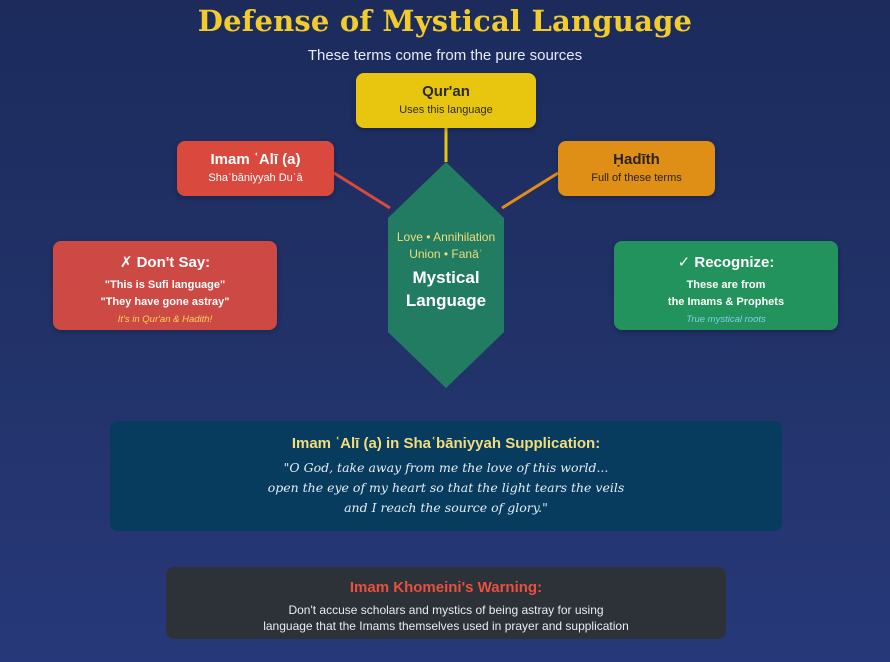 The width and height of the screenshot is (890, 662). Describe the element at coordinates (446, 587) in the screenshot. I see `warning-heading: Imam Khomeini's Warning:` at that location.